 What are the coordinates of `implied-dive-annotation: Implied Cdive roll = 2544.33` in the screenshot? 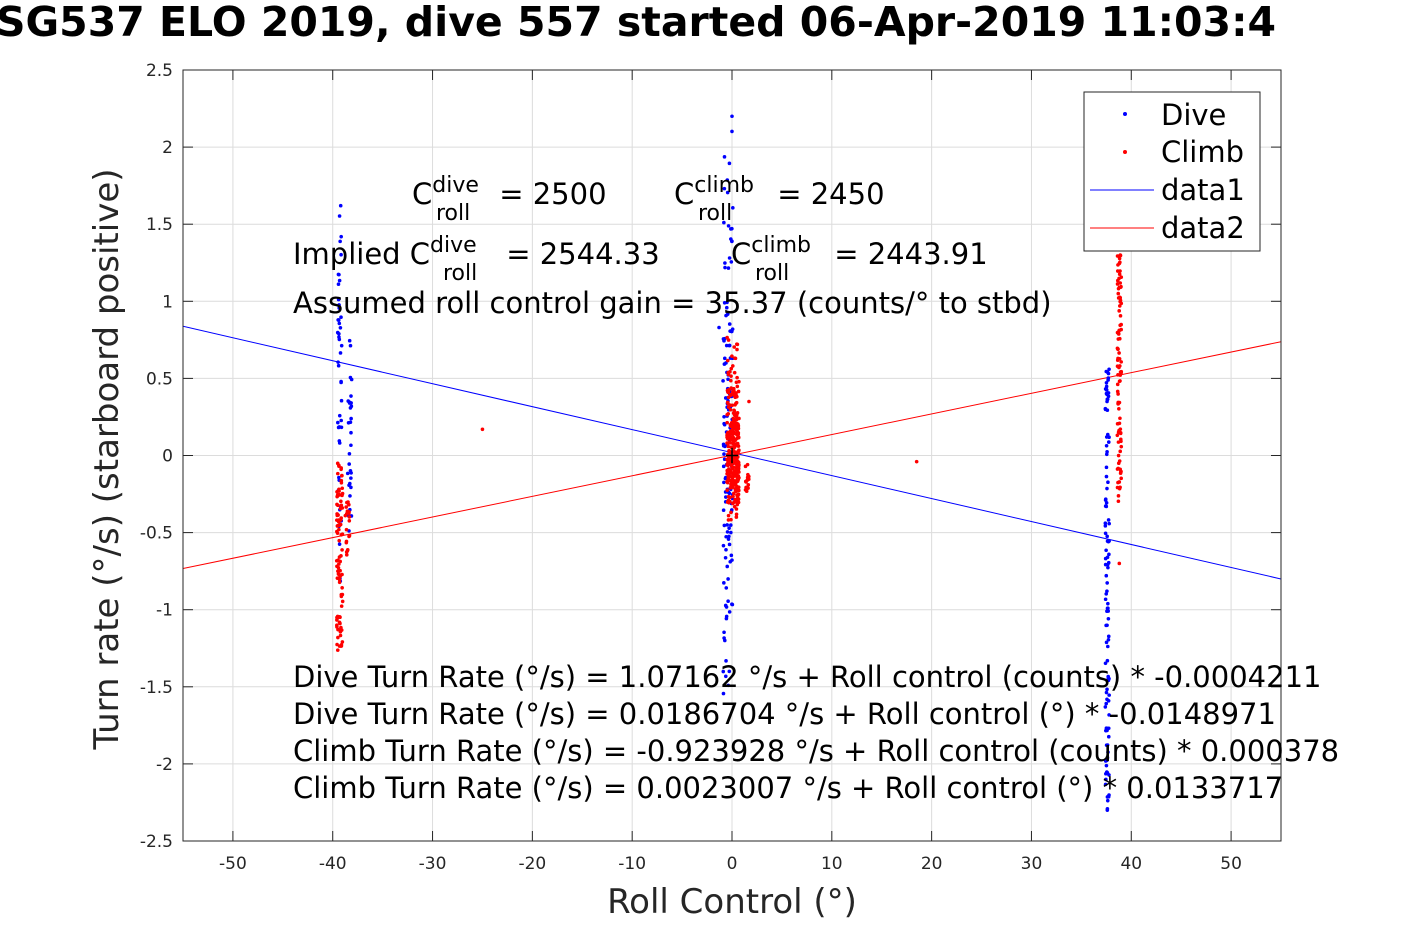 It's located at (476, 259).